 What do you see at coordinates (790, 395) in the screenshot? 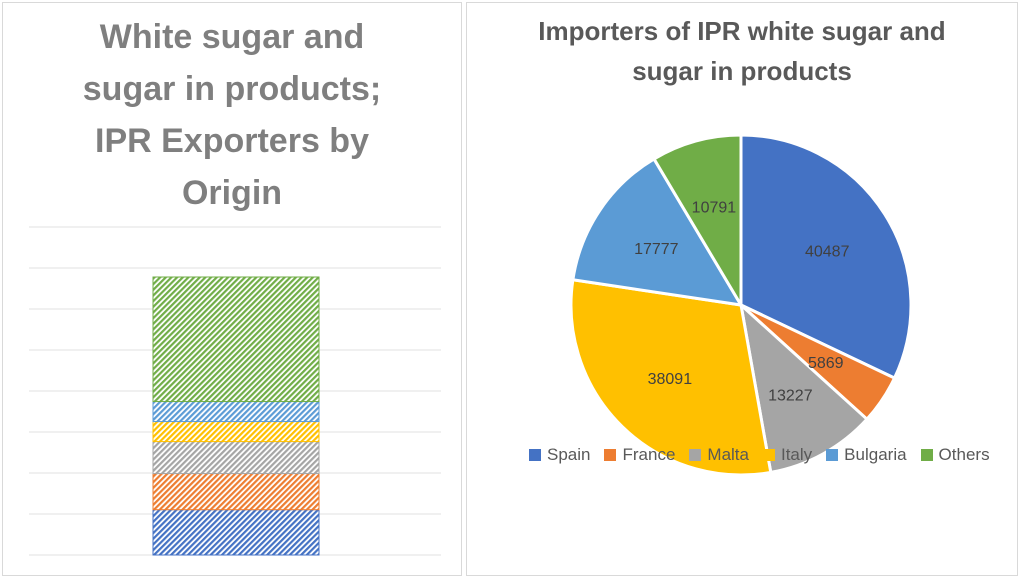
I see `pie-data-label-malta: 13227` at bounding box center [790, 395].